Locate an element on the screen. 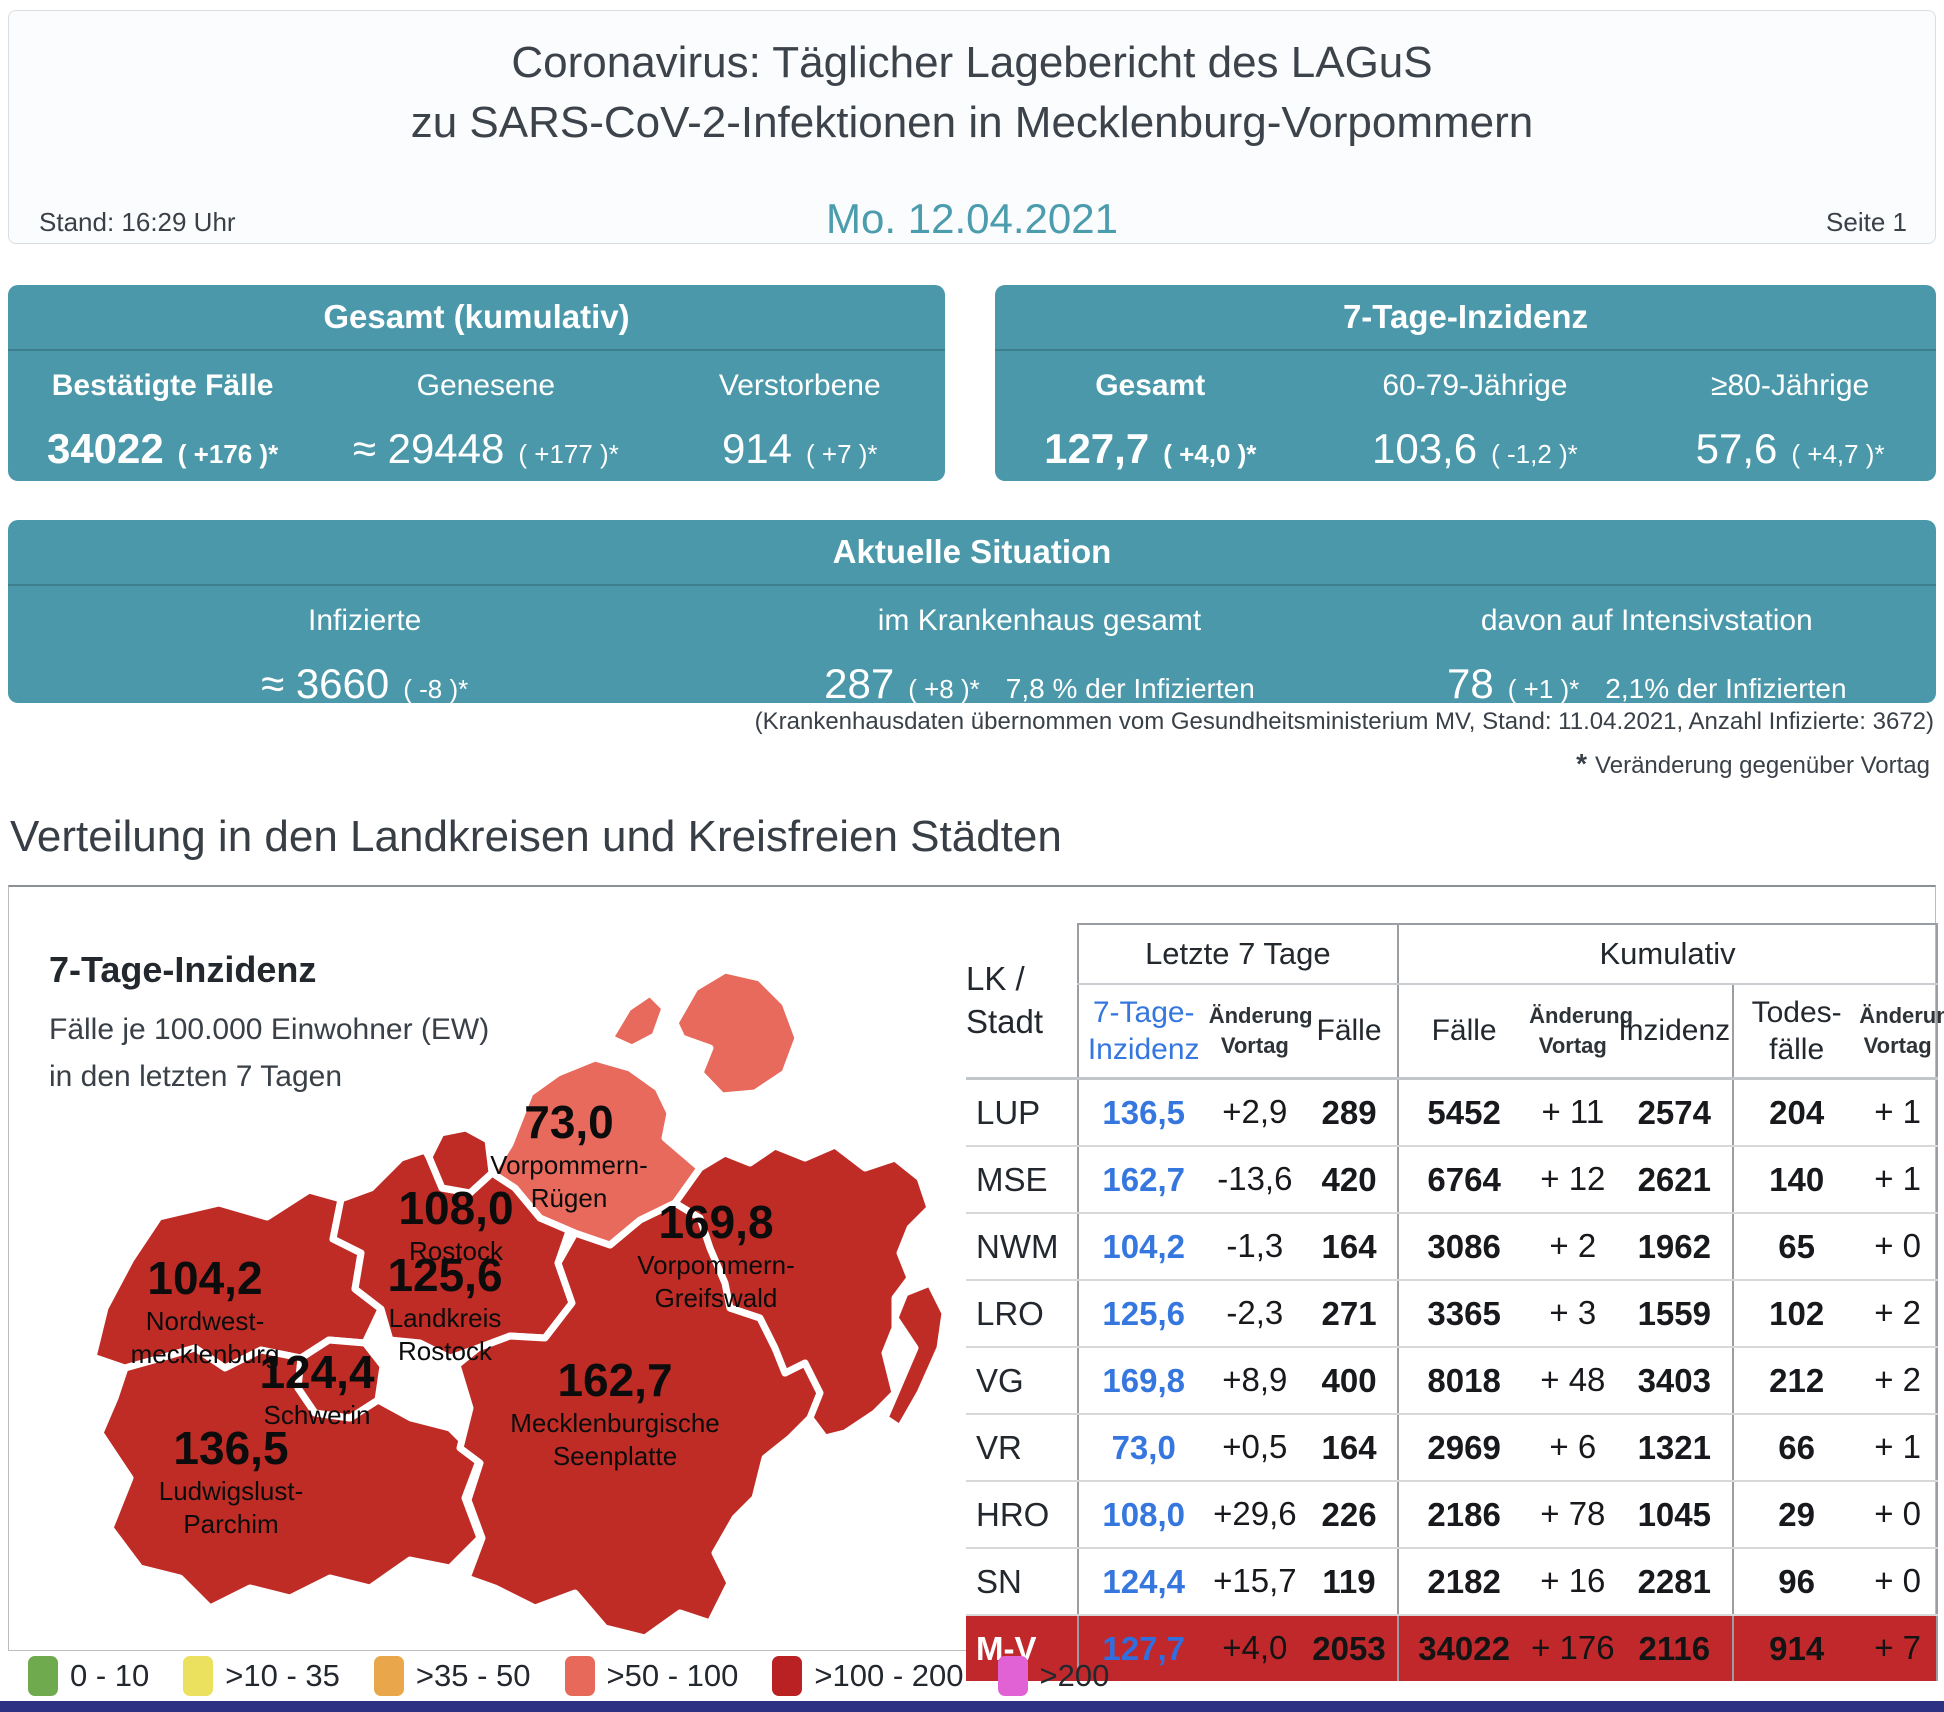 Image resolution: width=1944 pixels, height=1712 pixels. cell-faelle7: 271 is located at coordinates (1349, 1314).